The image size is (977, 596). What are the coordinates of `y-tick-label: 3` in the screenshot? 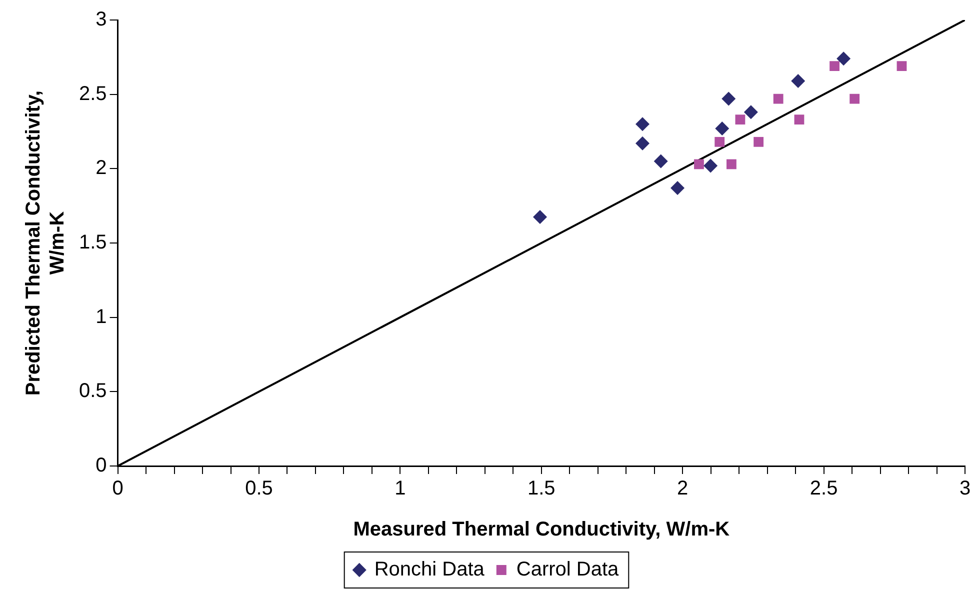 It's located at (101, 19).